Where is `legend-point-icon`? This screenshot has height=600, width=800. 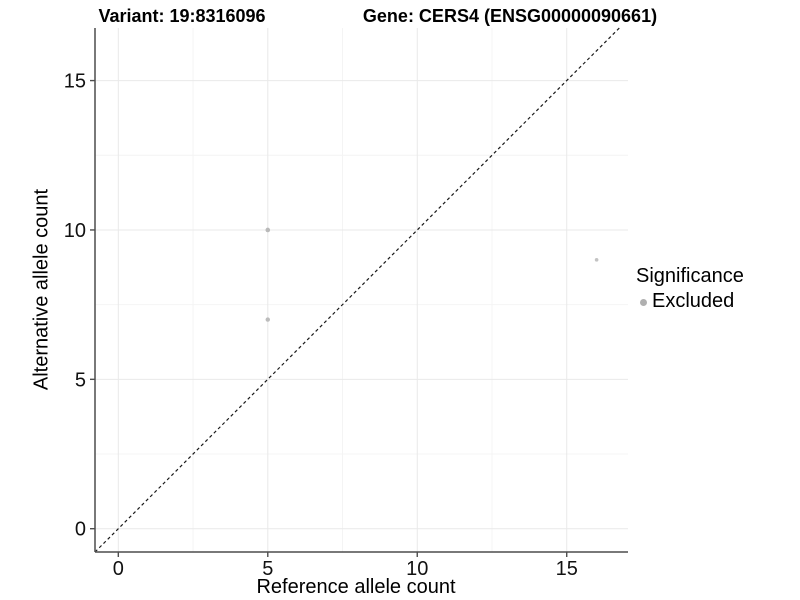
legend-point-icon is located at coordinates (643, 302).